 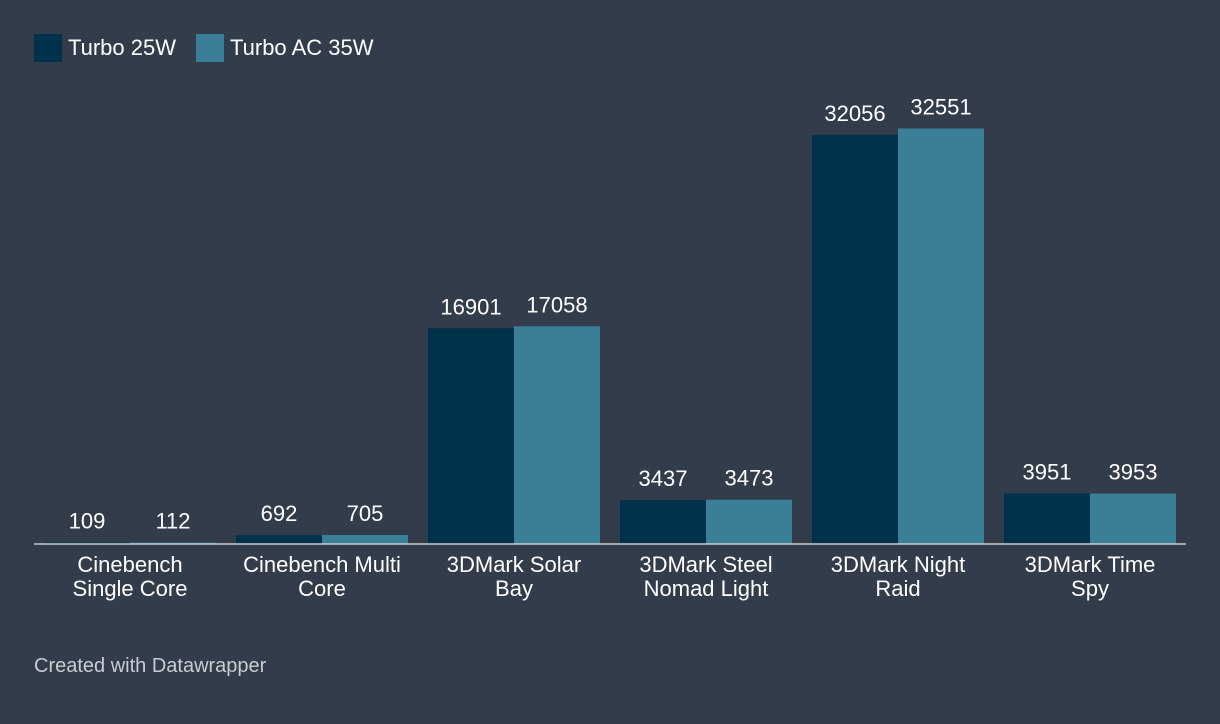 I want to click on legend-item-turbo-25w: Turbo 25W, so click(x=105, y=48).